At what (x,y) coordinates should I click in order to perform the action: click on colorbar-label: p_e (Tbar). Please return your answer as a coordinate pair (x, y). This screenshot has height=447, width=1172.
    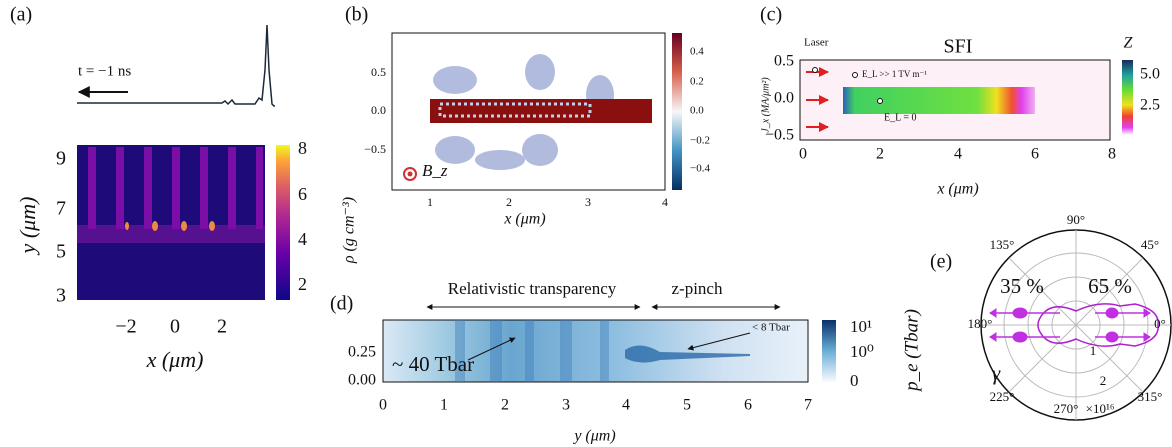
    Looking at the image, I should click on (911, 351).